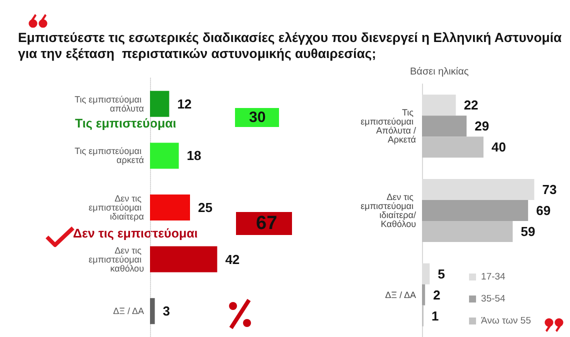 The height and width of the screenshot is (337, 570). I want to click on text: 67, so click(267, 223).